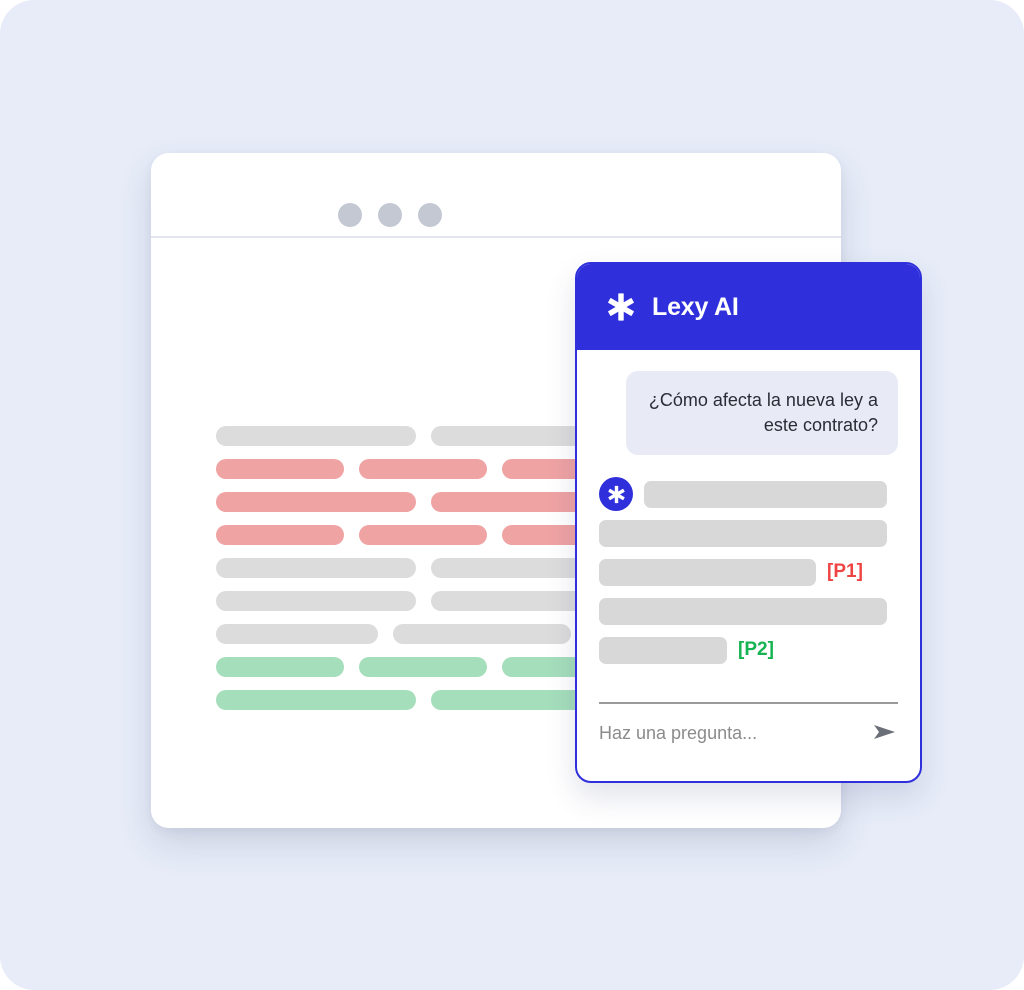 The width and height of the screenshot is (1024, 990). I want to click on send-button, so click(885, 733).